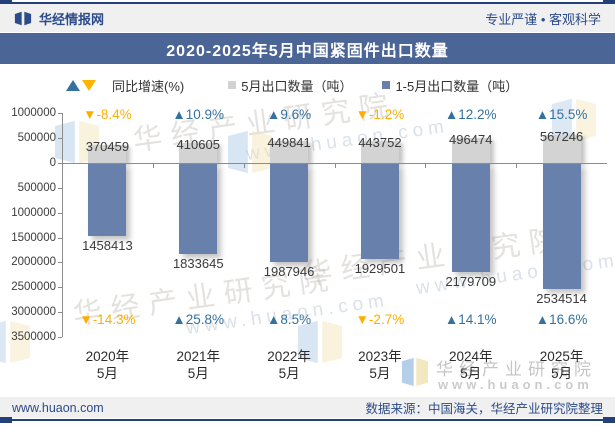 The width and height of the screenshot is (615, 427). What do you see at coordinates (307, 51) in the screenshot?
I see `page-title: 2020-2025年5月中国紧固件出口数量` at bounding box center [307, 51].